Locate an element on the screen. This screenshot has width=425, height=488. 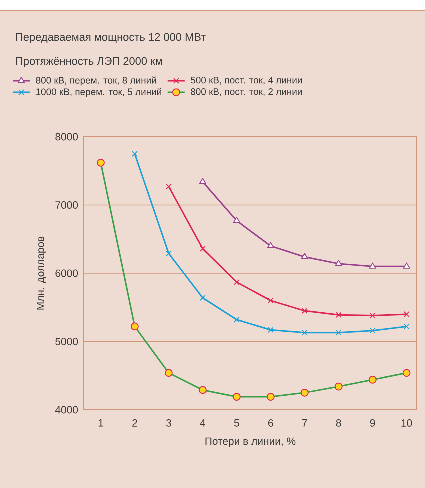
x-tick-label: 10 is located at coordinates (407, 423).